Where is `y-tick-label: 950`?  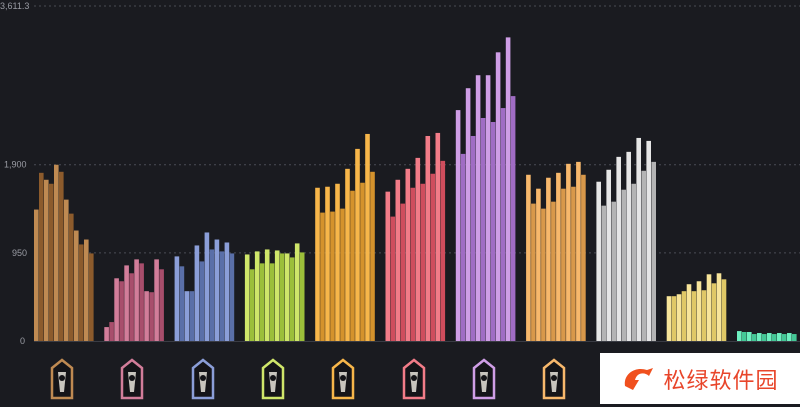 y-tick-label: 950 is located at coordinates (19, 253).